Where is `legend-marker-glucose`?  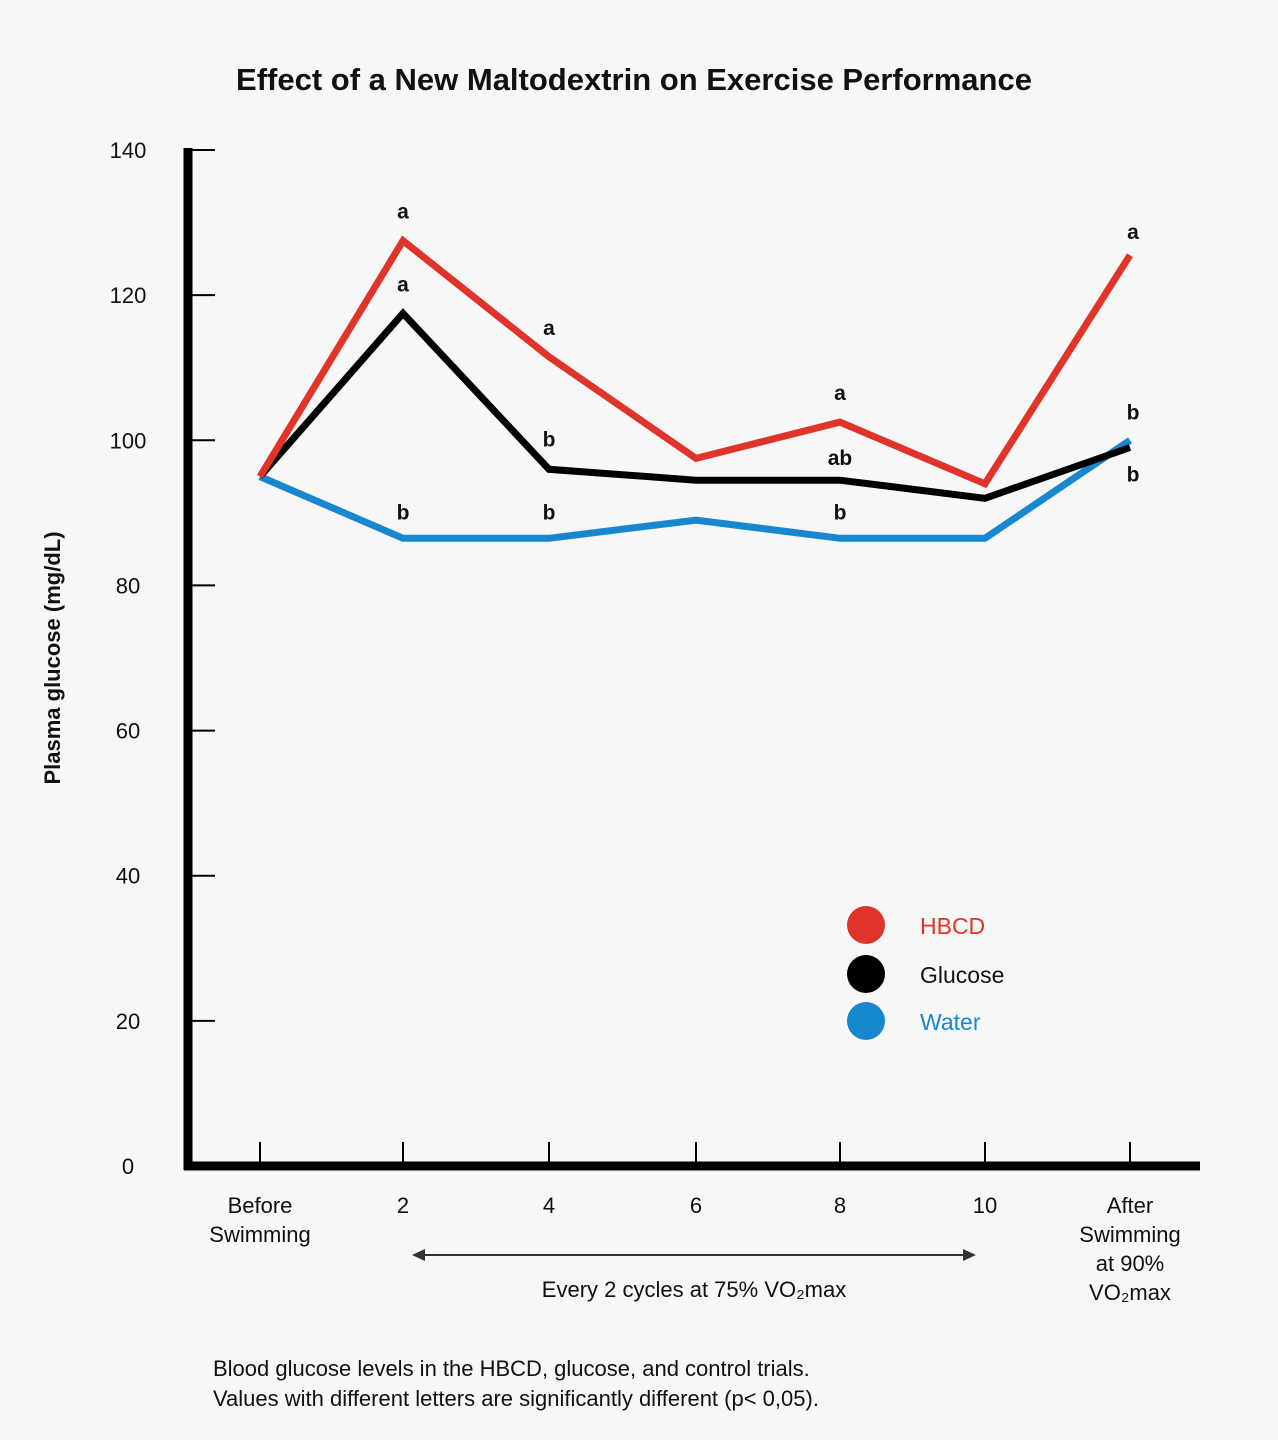 legend-marker-glucose is located at coordinates (866, 974).